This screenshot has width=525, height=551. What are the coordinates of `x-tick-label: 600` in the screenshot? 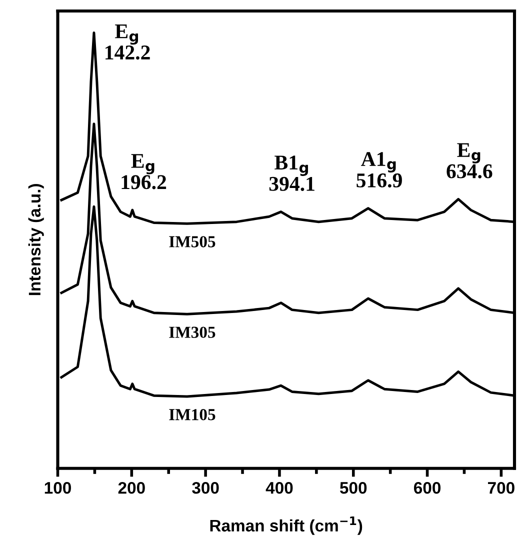 It's located at (427, 488).